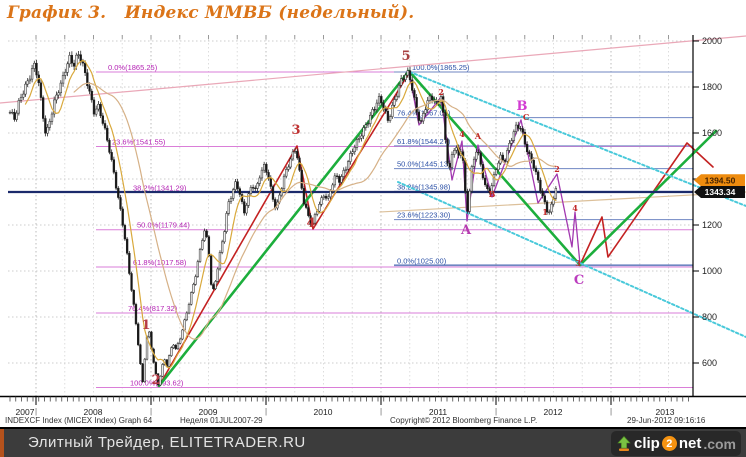 This screenshot has width=746, height=457. What do you see at coordinates (160, 188) in the screenshot?
I see `svg-text: 38.2%(1341.29)` at bounding box center [160, 188].